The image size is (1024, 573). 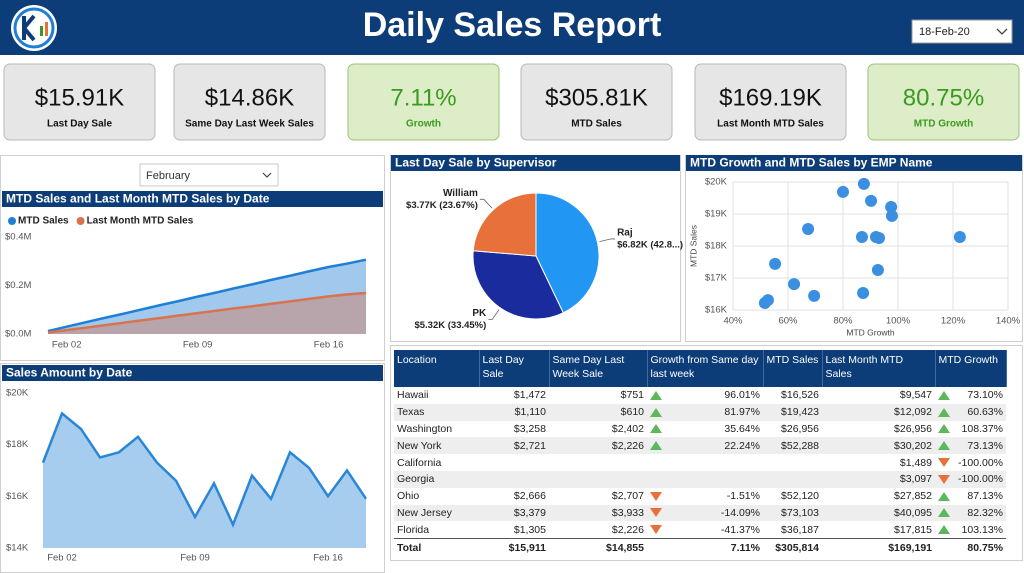 What do you see at coordinates (792, 462) in the screenshot?
I see `table-cell` at bounding box center [792, 462].